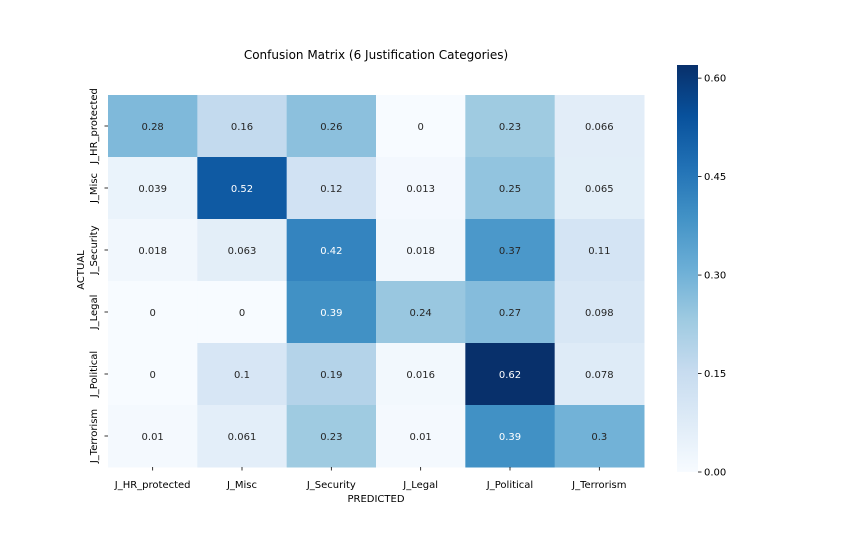  I want to click on cell-value-label: 0.3, so click(599, 437).